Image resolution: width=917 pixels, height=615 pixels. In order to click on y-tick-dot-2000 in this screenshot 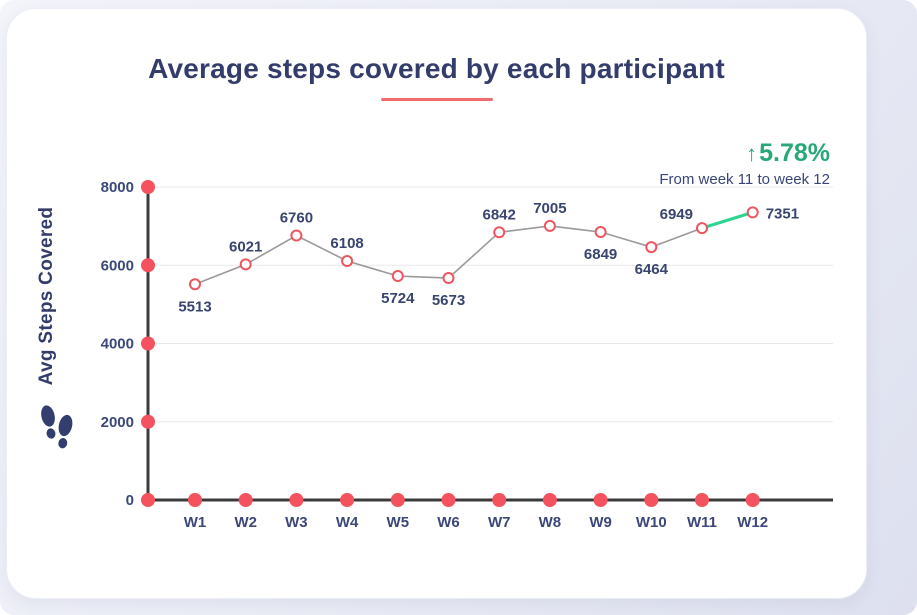, I will do `click(148, 421)`.